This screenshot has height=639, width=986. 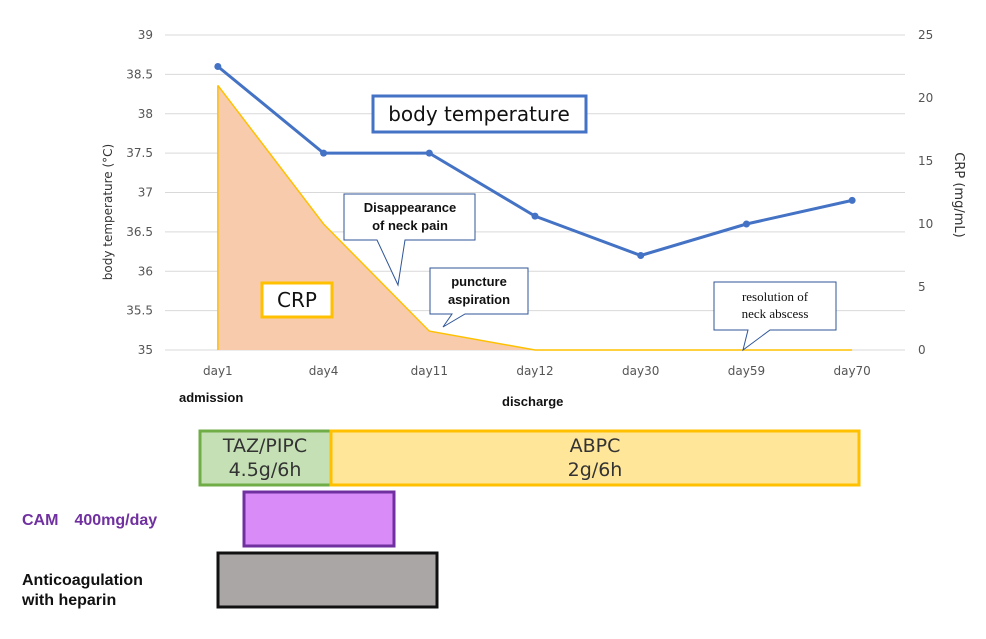 I want to click on cam-bar, so click(x=319, y=519).